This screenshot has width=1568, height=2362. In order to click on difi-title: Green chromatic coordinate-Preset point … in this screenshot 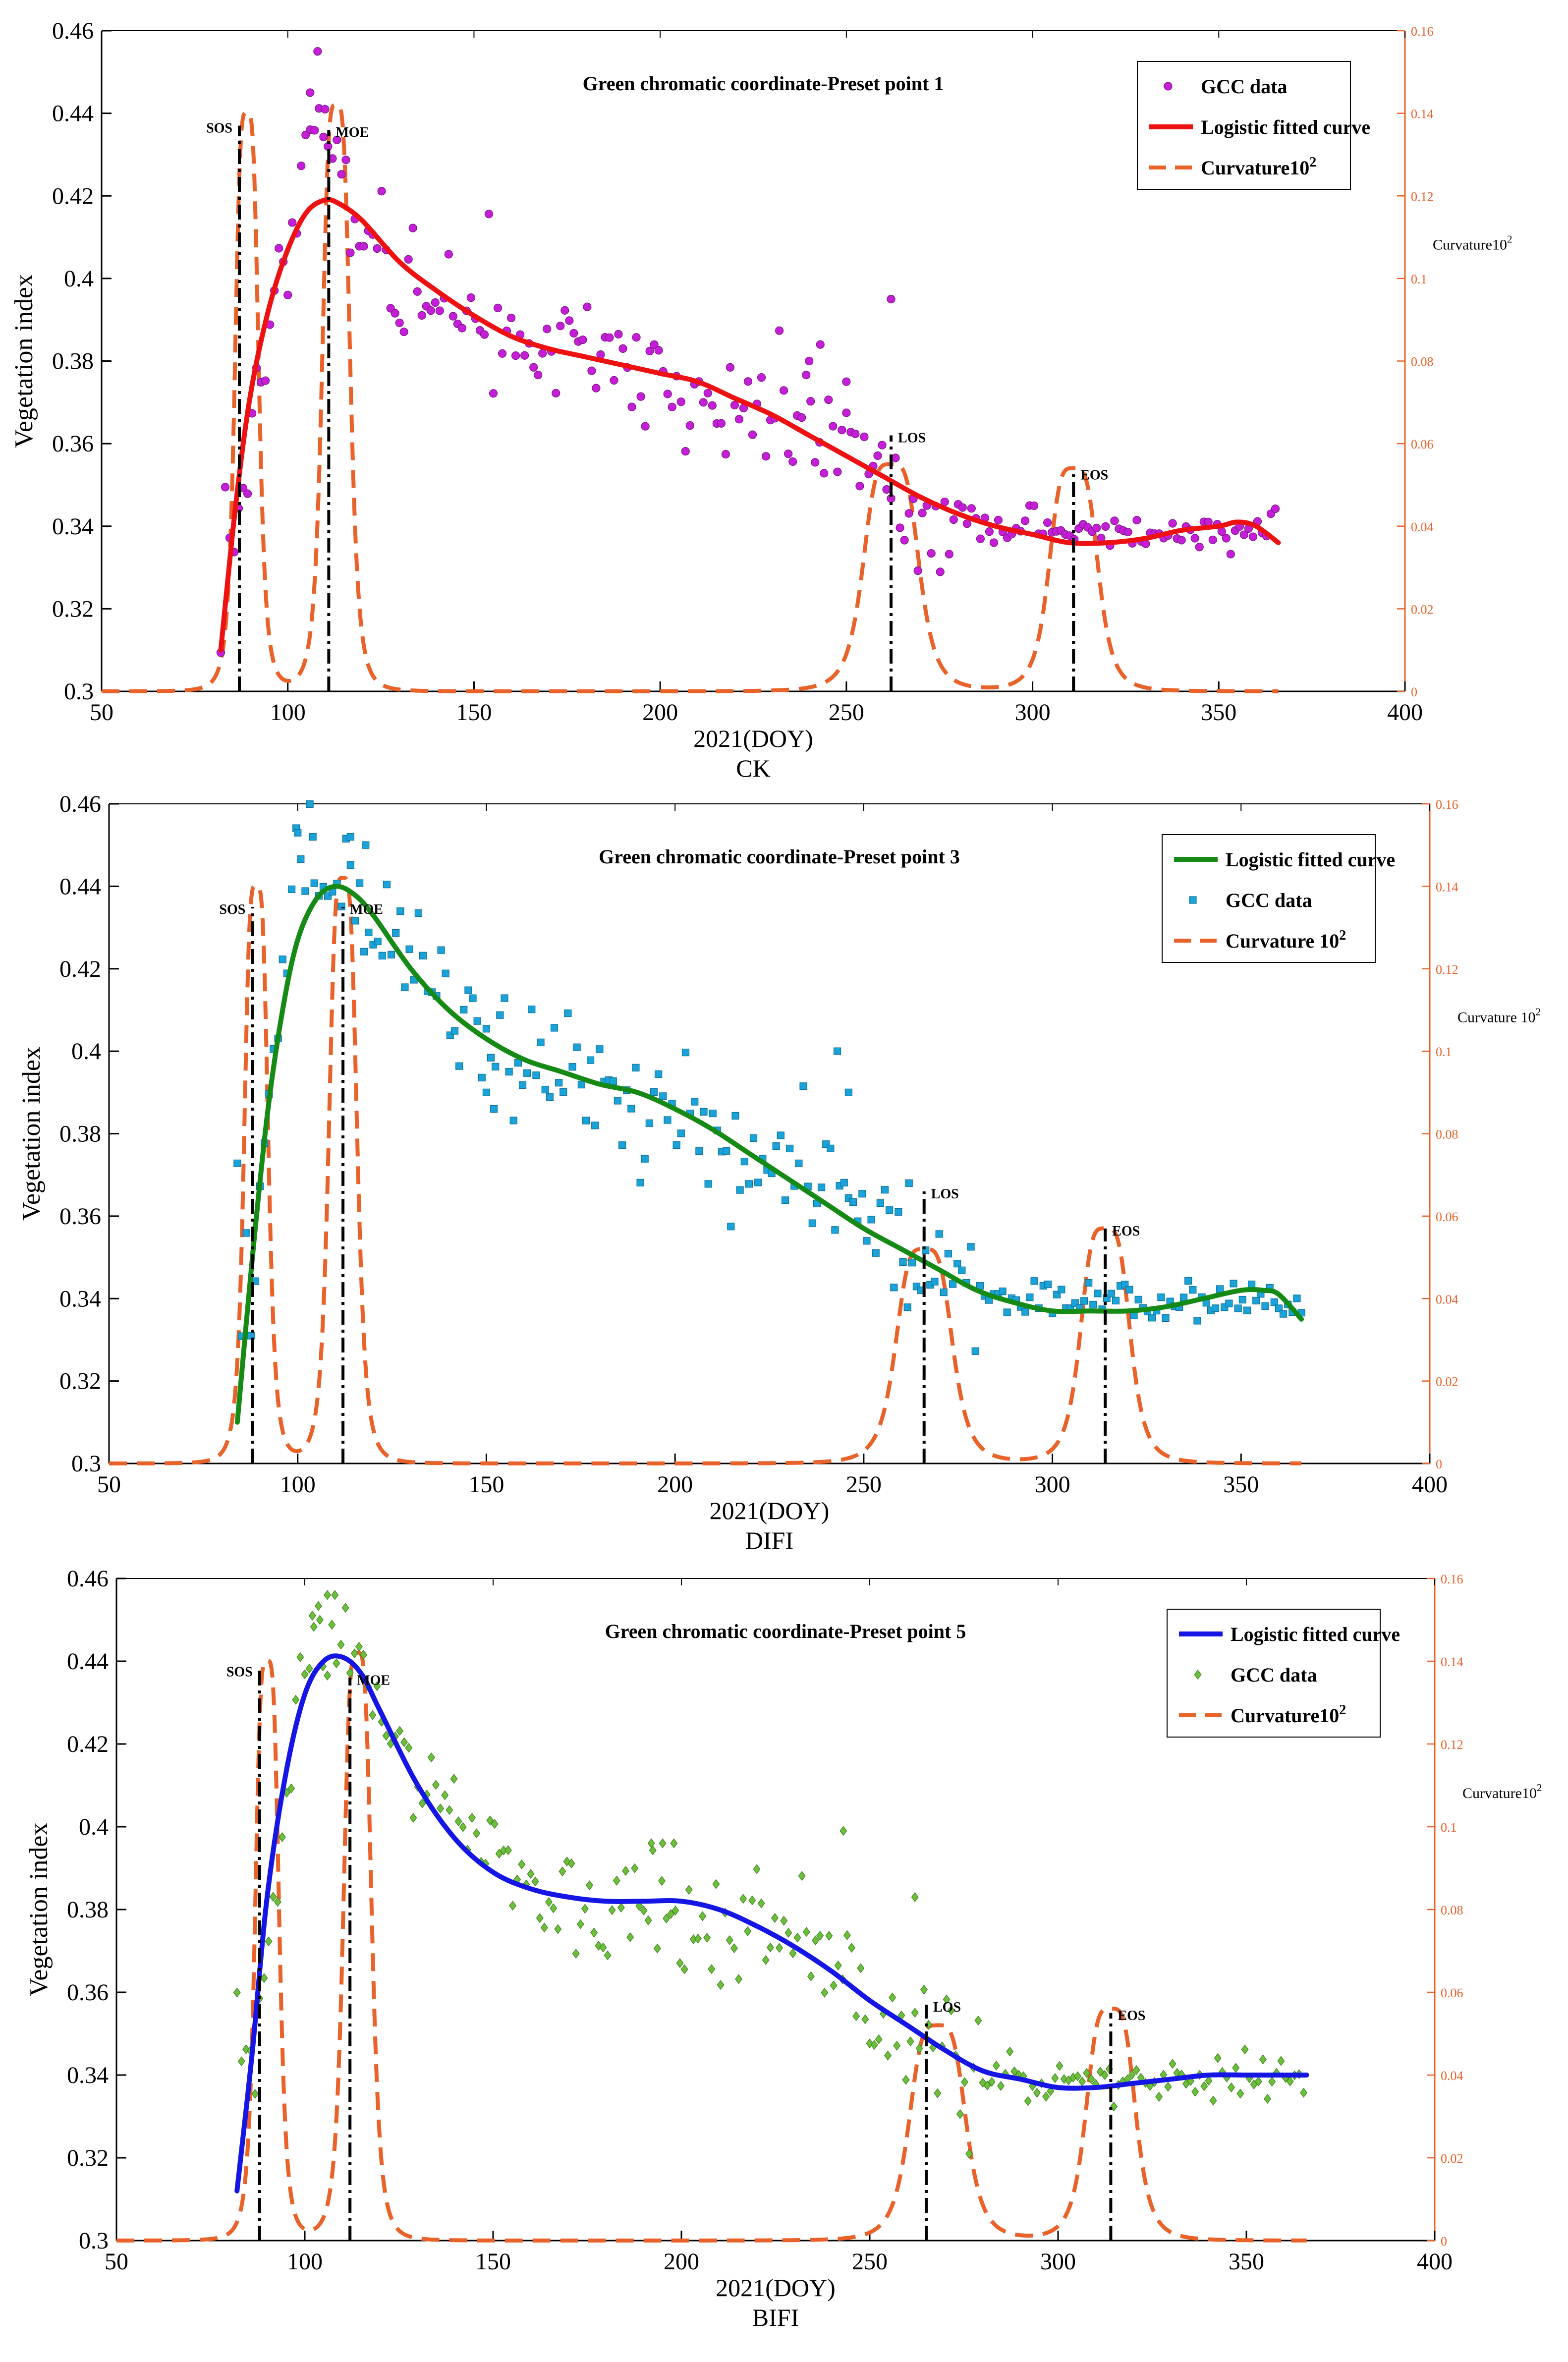, I will do `click(779, 856)`.